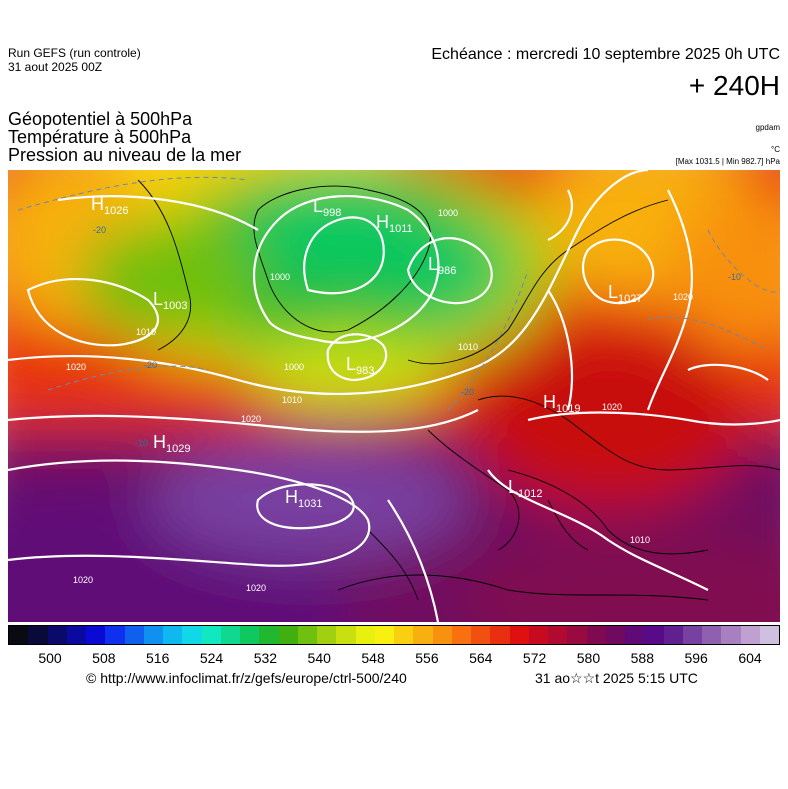  I want to click on color-scale-bar, so click(394, 635).